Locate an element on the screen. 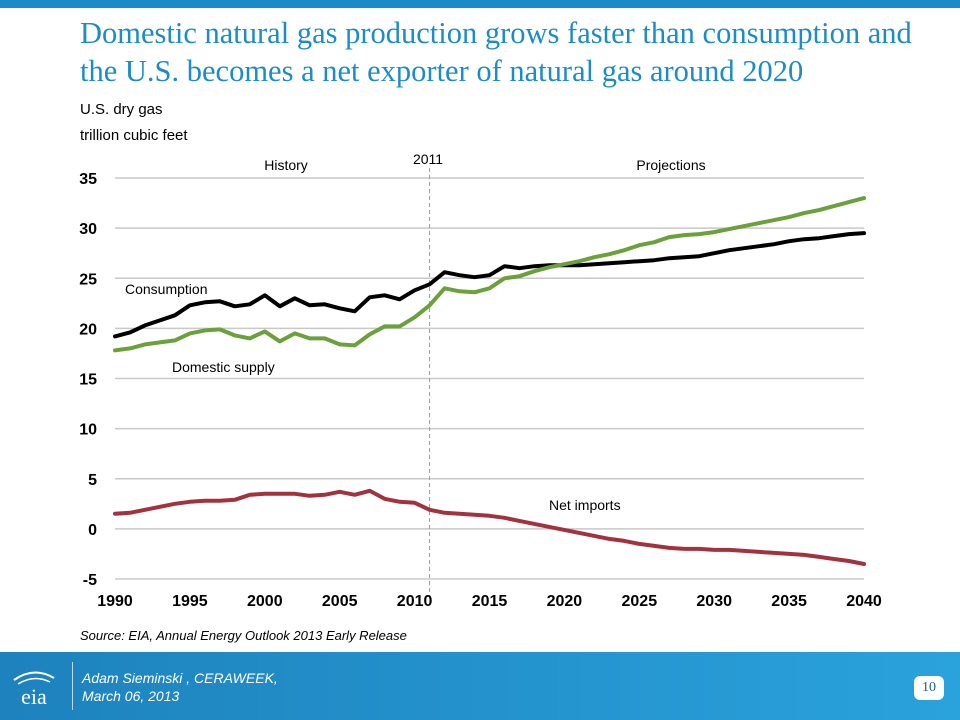 Image resolution: width=960 pixels, height=720 pixels. x-tick-2005: 2005 is located at coordinates (340, 601).